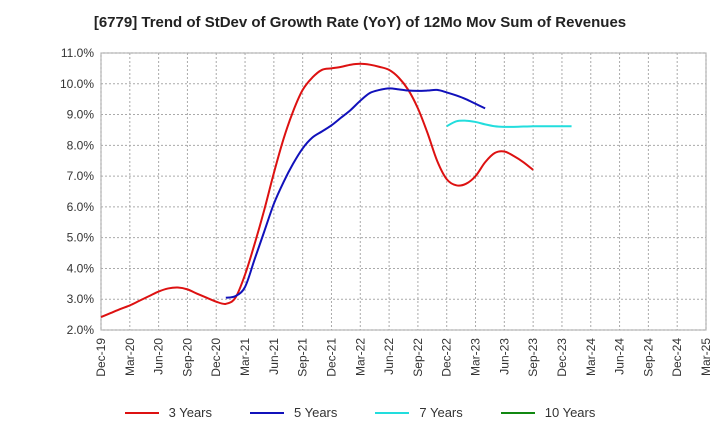 This screenshot has width=720, height=440. What do you see at coordinates (159, 356) in the screenshot?
I see `x-tick-label: Jun-20` at bounding box center [159, 356].